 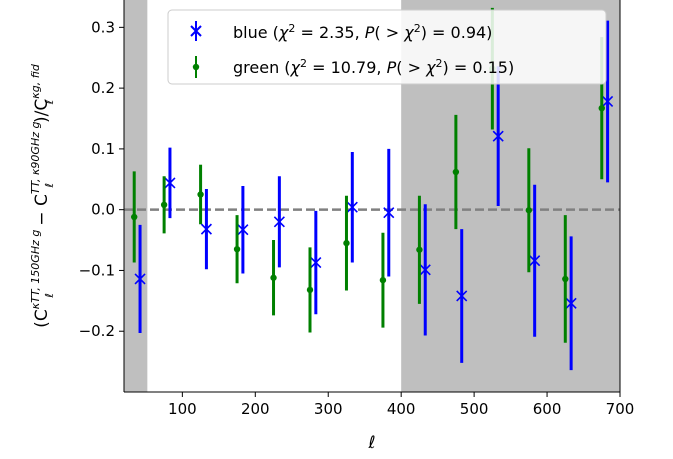 What do you see at coordinates (362, 32) in the screenshot?
I see `legend-label-blue: blue (χ2 = 2.35, P( > χ2) = 0.94)` at bounding box center [362, 32].